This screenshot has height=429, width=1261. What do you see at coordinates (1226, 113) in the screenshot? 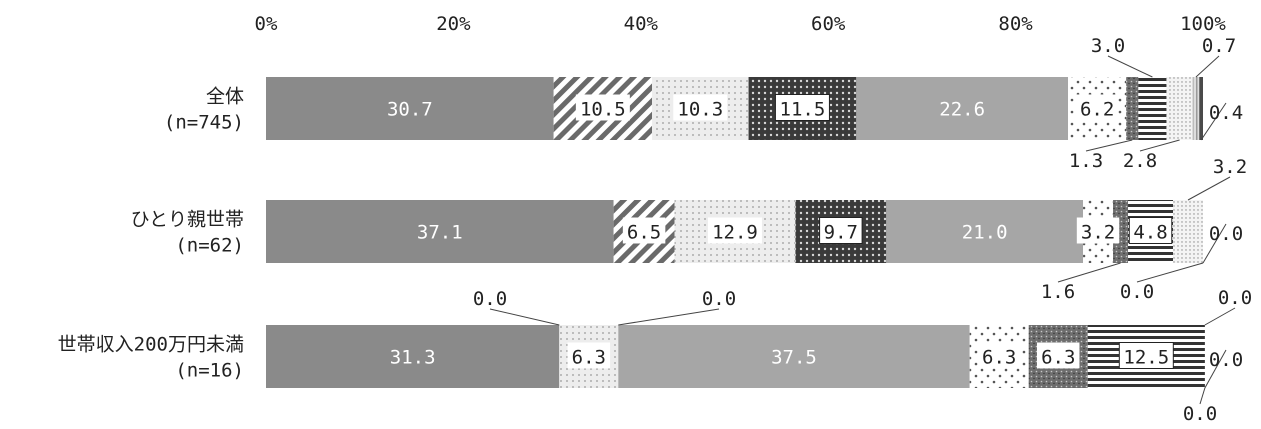
I see `data-label: 0.4` at bounding box center [1226, 113].